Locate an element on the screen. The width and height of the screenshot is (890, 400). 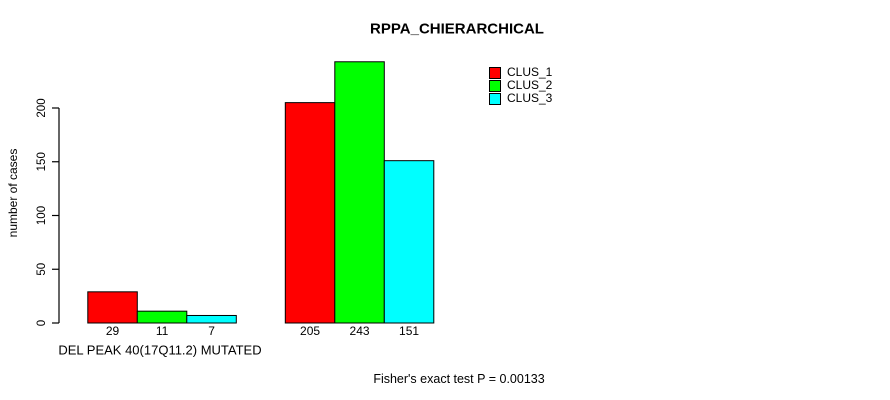
chart-title: RPPA_CHIERARCHICAL is located at coordinates (457, 29).